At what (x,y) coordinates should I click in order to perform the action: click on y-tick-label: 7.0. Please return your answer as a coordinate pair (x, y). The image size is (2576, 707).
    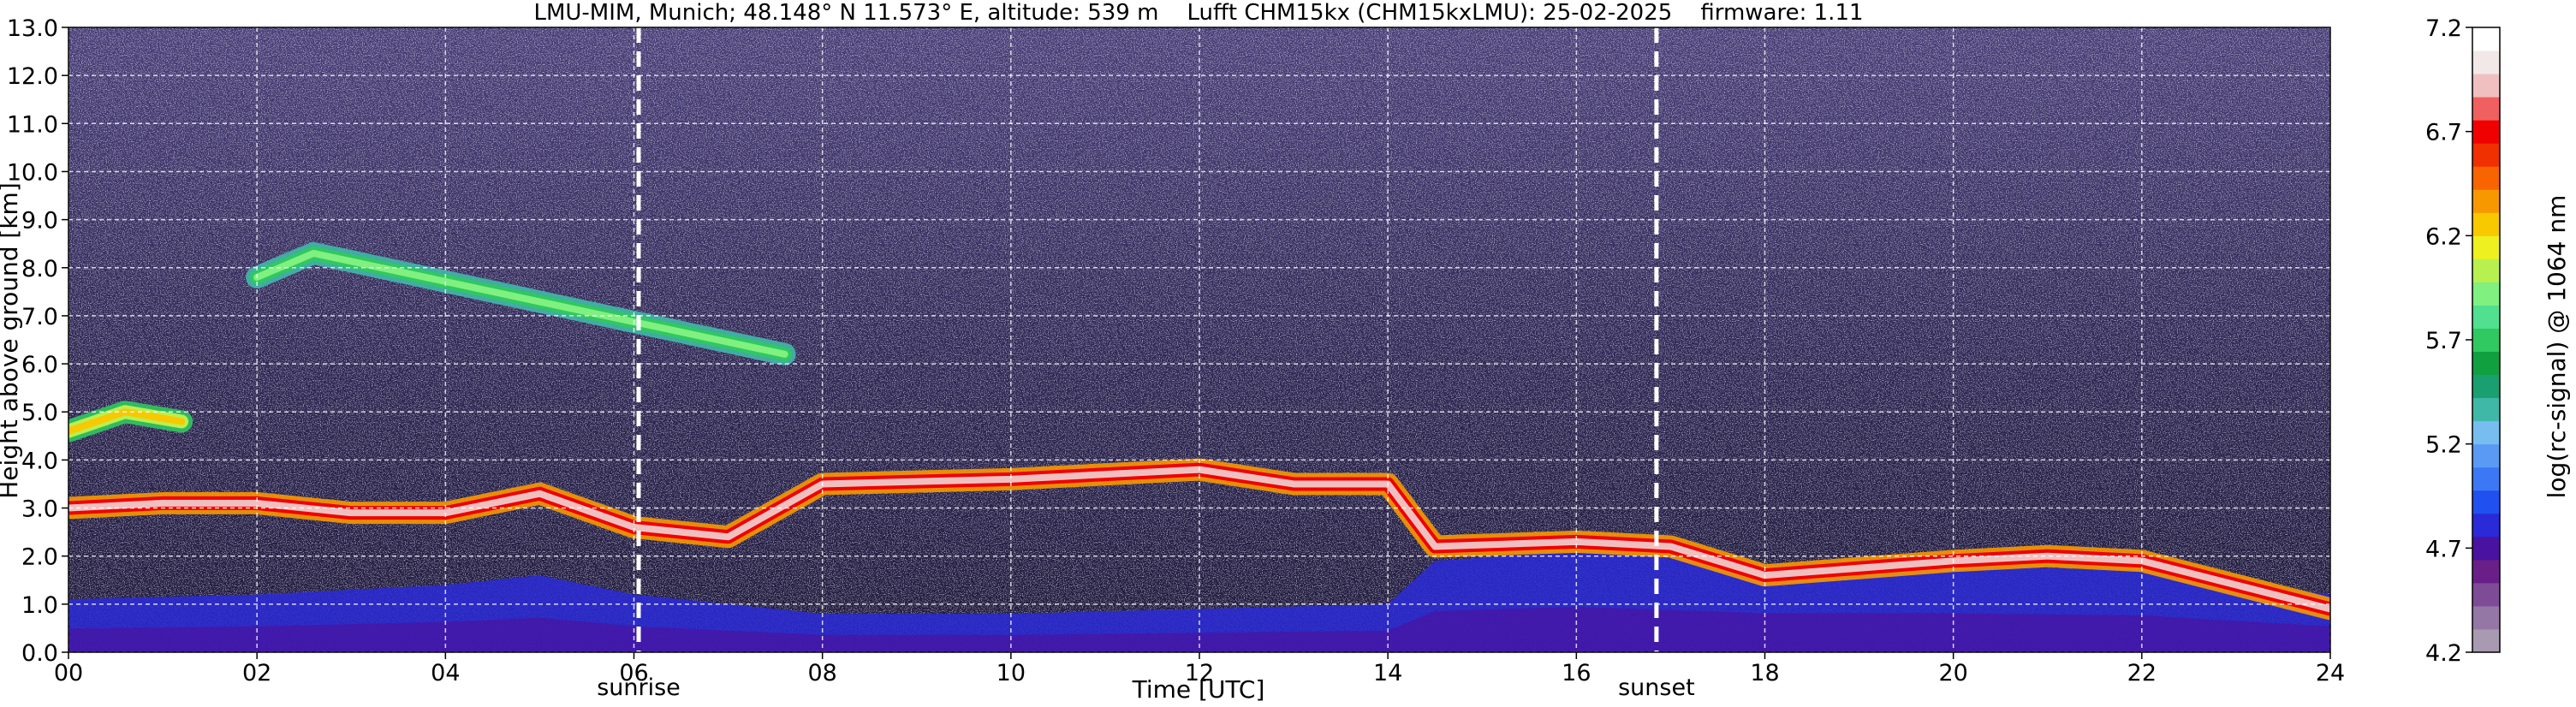
    Looking at the image, I should click on (39, 317).